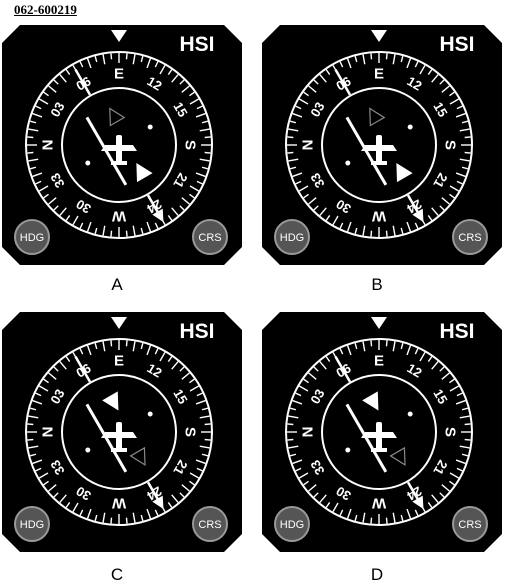 The image size is (506, 587). I want to click on compass-ring, so click(379, 145).